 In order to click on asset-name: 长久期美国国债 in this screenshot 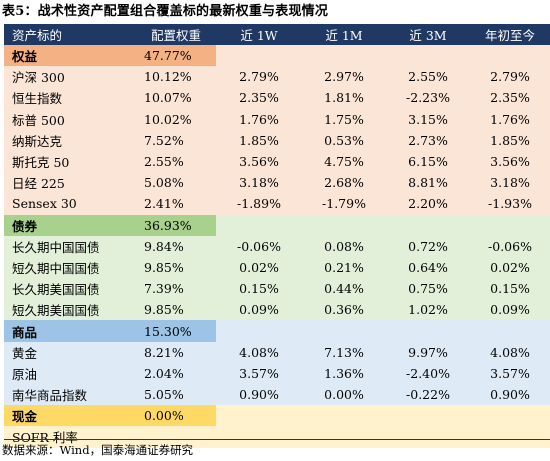, I will do `click(56, 290)`.